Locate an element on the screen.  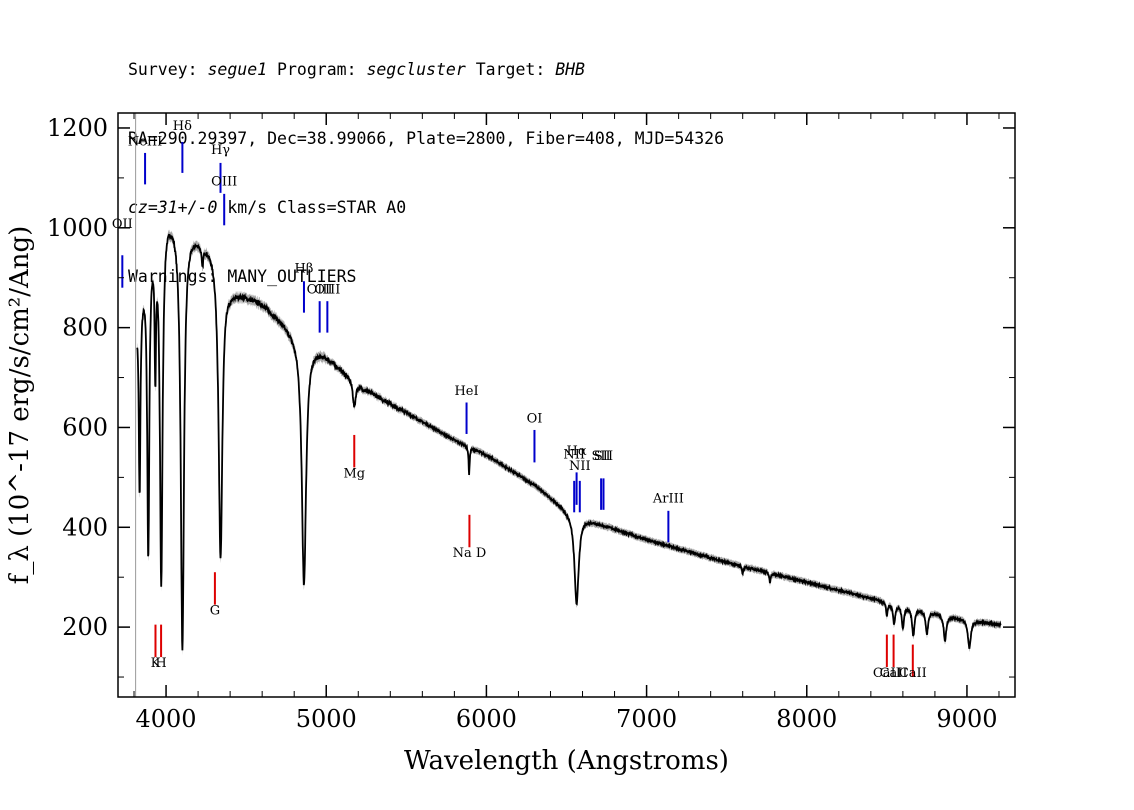
emission-label: Hδ is located at coordinates (182, 126).